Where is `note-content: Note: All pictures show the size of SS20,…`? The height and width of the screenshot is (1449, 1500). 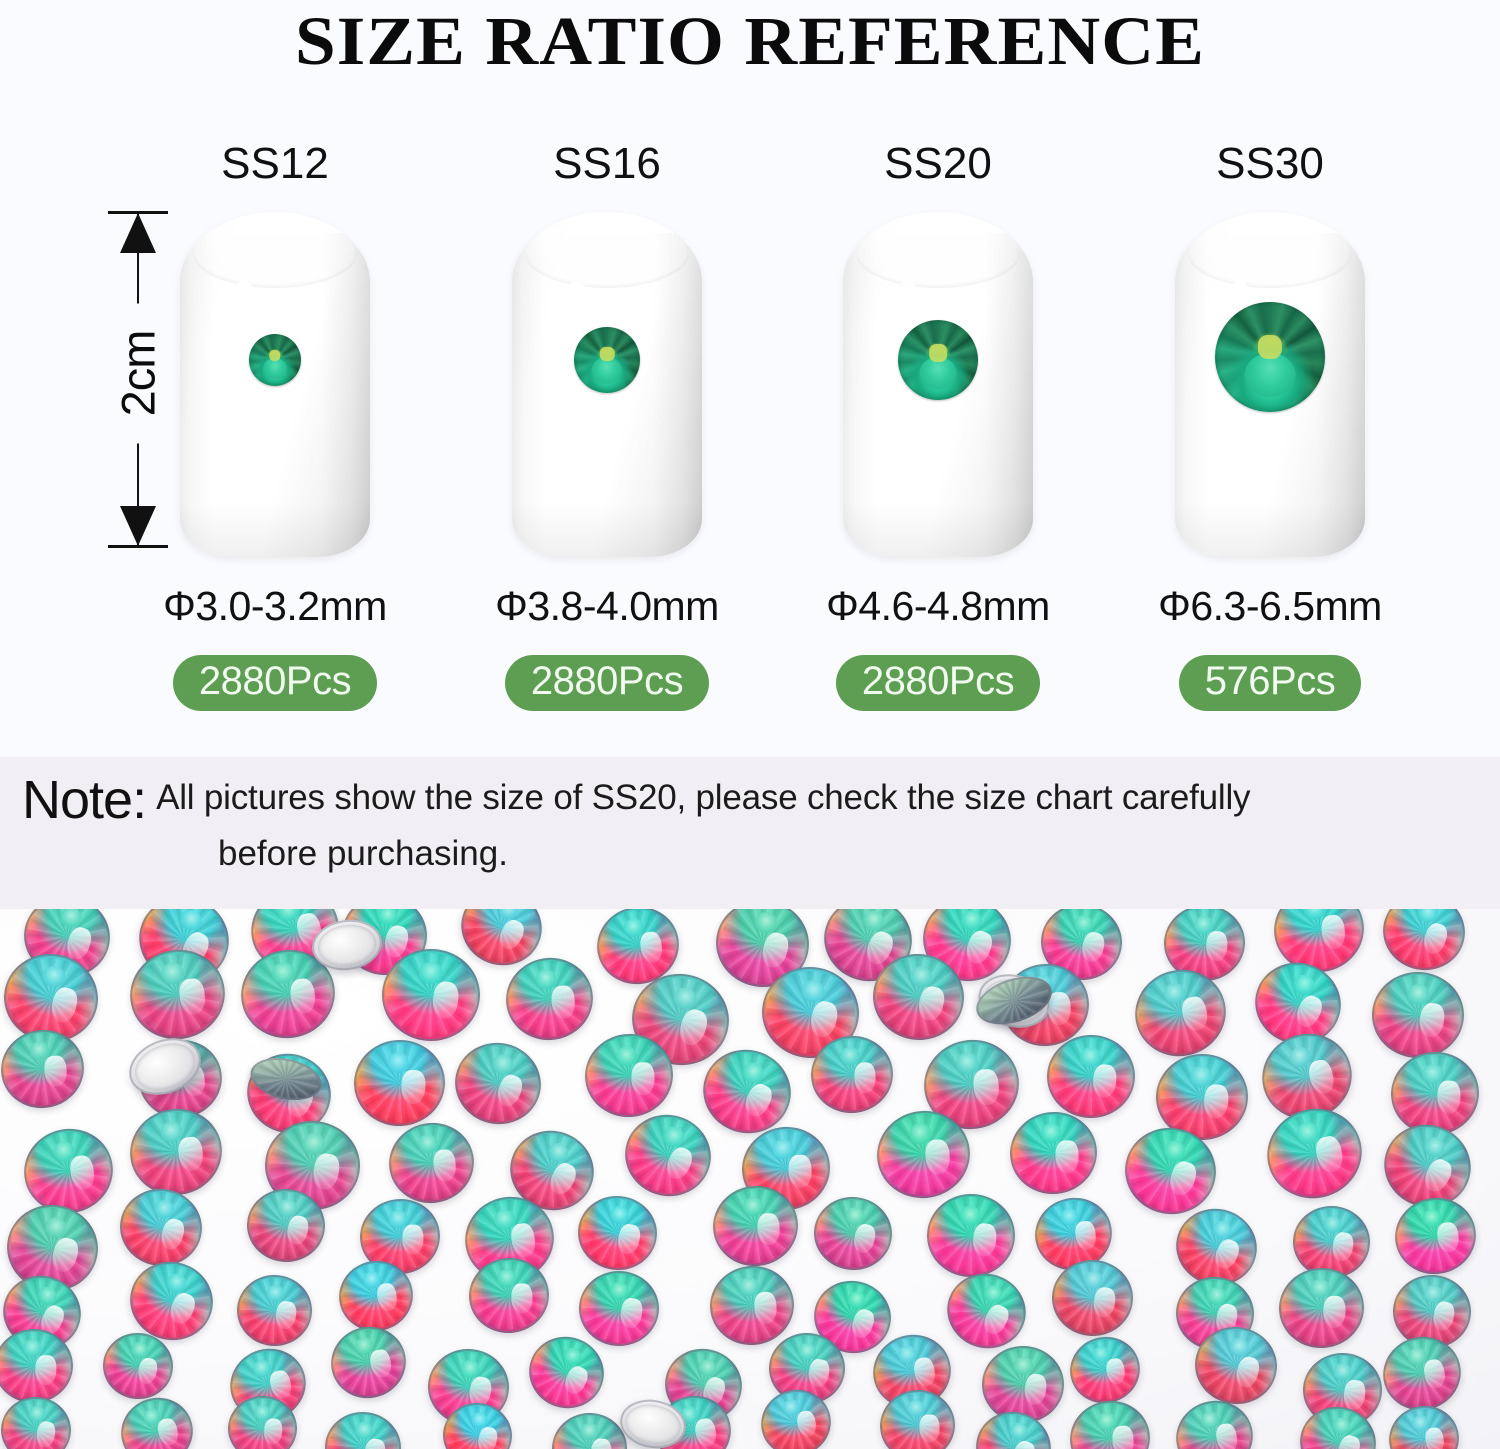
note-content: Note: All pictures show the size of SS20,… is located at coordinates (750, 826).